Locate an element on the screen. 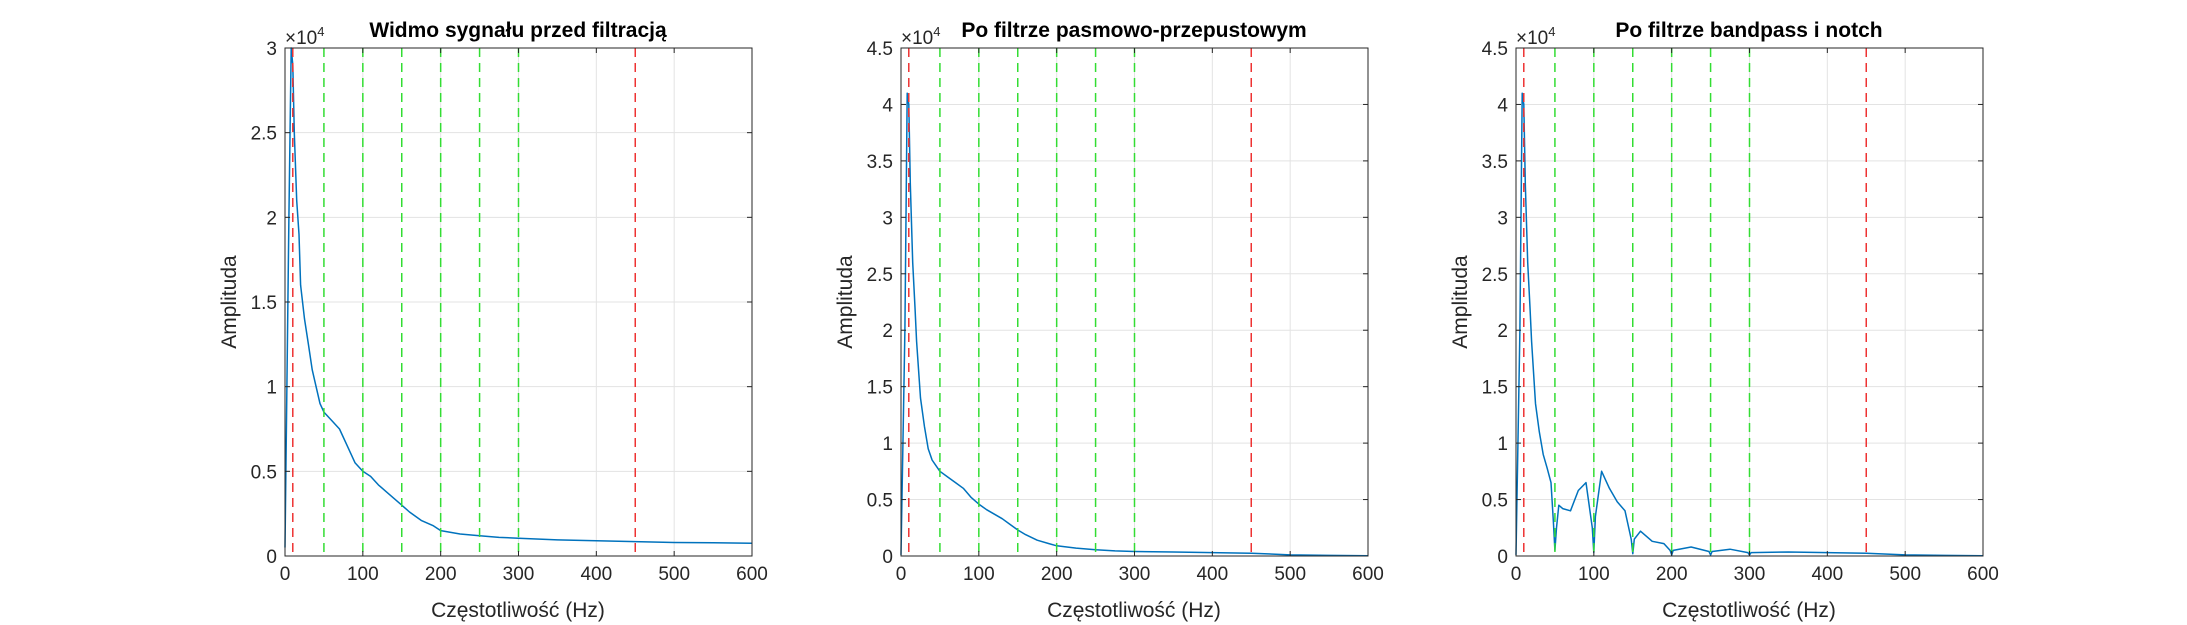 The height and width of the screenshot is (625, 2187). chart-title: Po filtrze bandpass i notch is located at coordinates (1748, 30).